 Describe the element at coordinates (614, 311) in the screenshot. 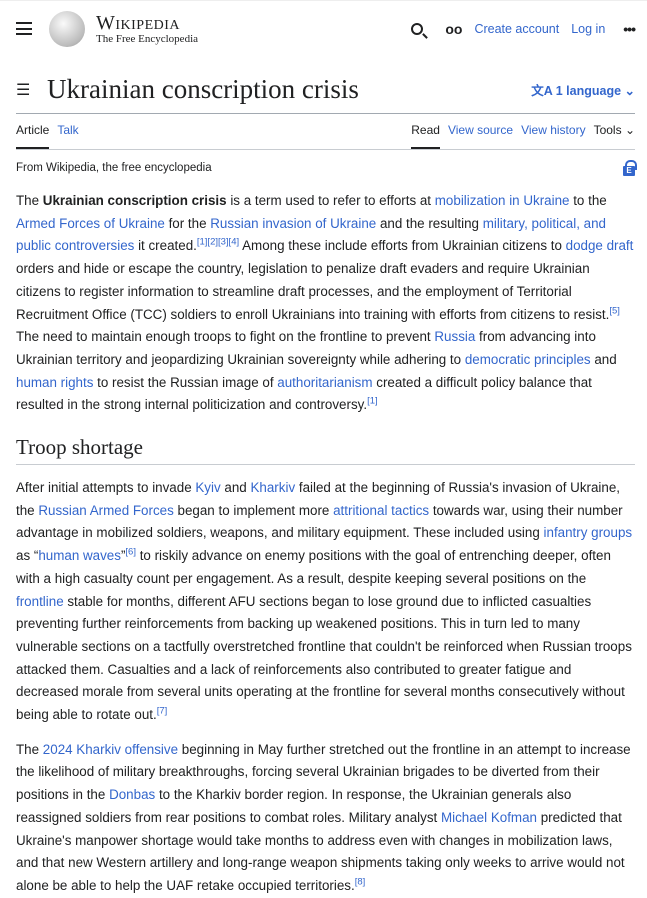

I see `citation-link: [5]` at that location.